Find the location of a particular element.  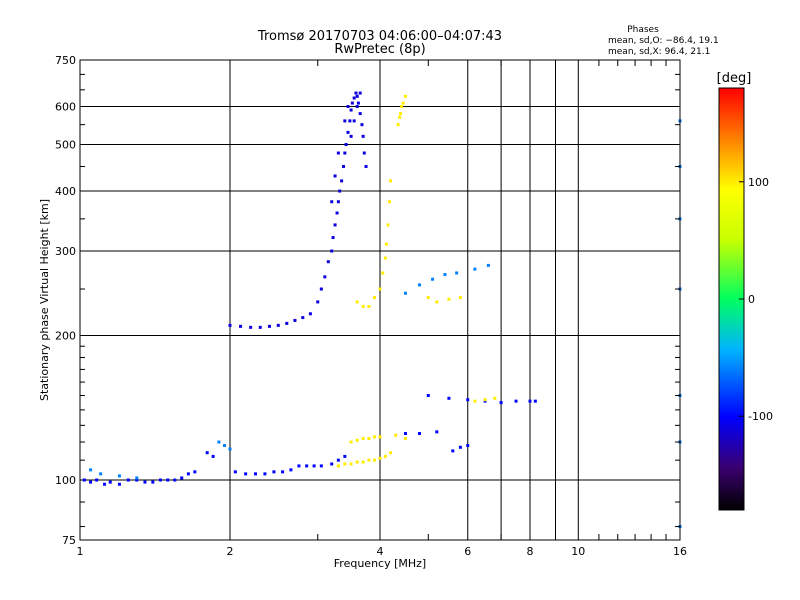

x-tick-label: 4 is located at coordinates (380, 551).